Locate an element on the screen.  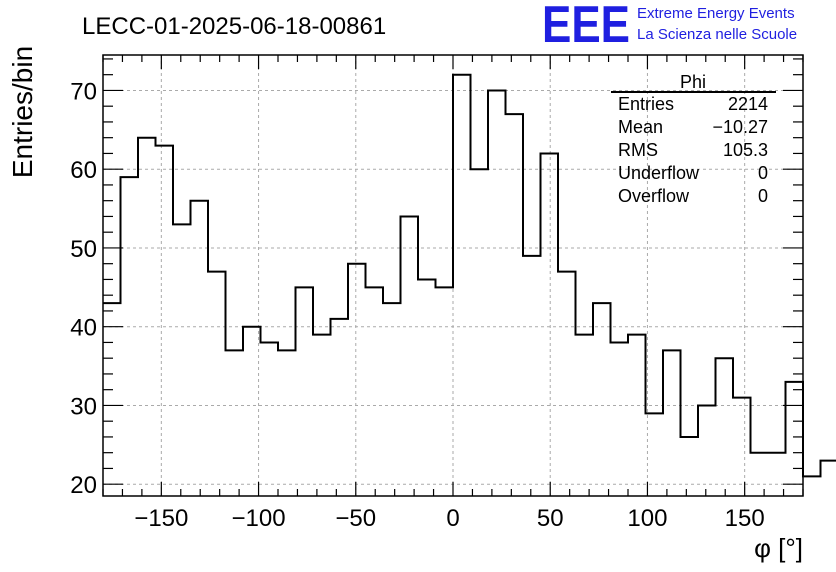
histogram-bin-32: 37 is located at coordinates (672, 423).